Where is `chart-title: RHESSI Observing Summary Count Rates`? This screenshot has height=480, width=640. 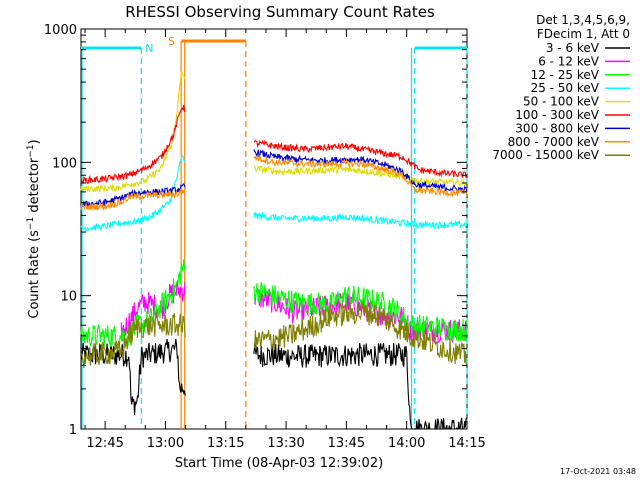
chart-title: RHESSI Observing Summary Count Rates is located at coordinates (280, 12).